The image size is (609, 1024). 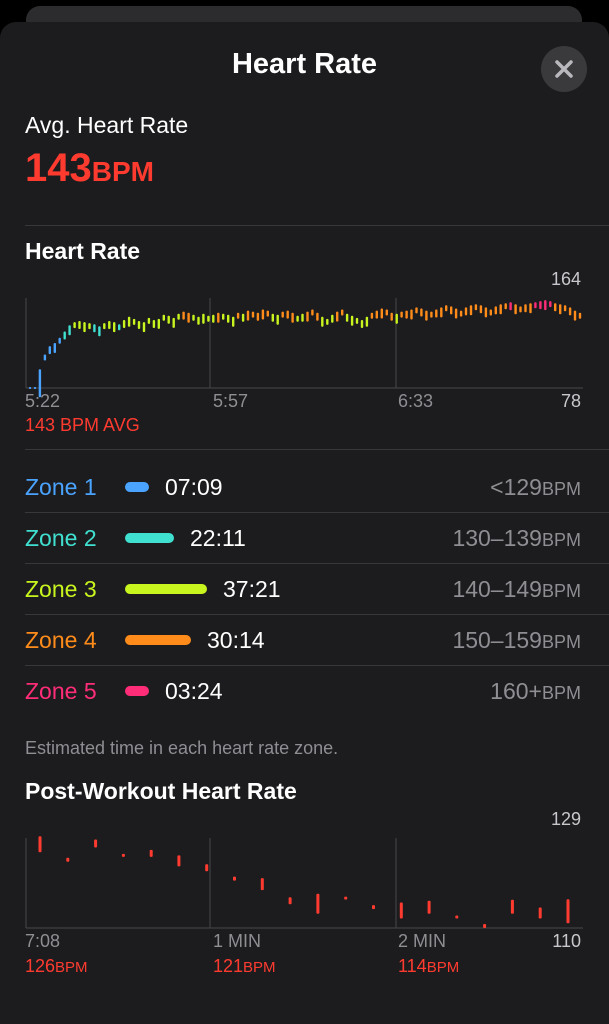 I want to click on avg-heart-rate-label: Avg. Heart Rate, so click(x=107, y=125).